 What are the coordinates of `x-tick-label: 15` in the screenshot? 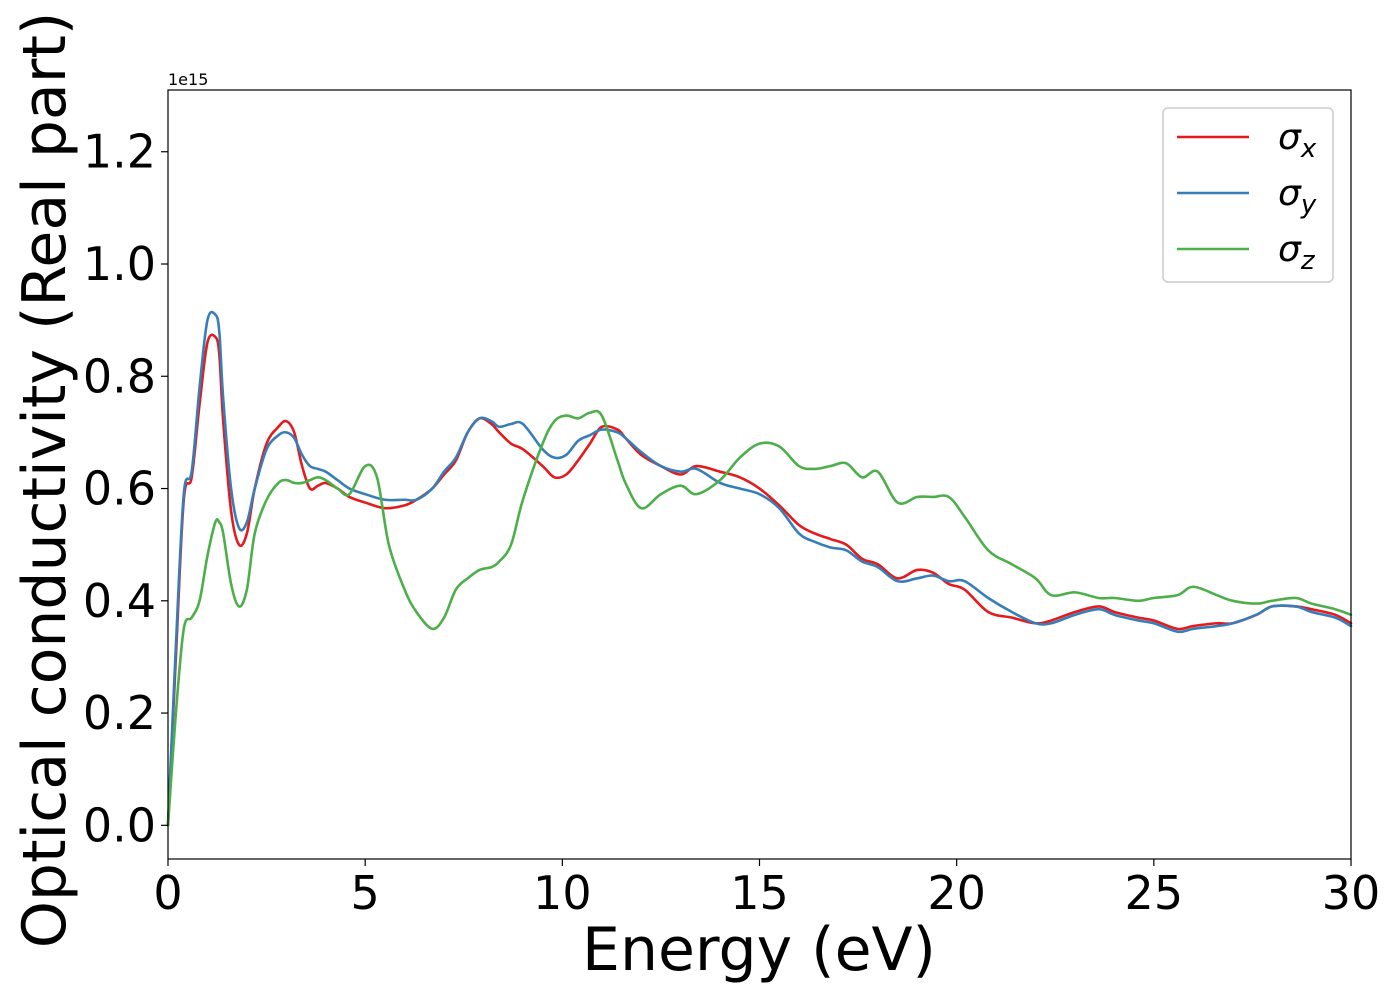 It's located at (759, 893).